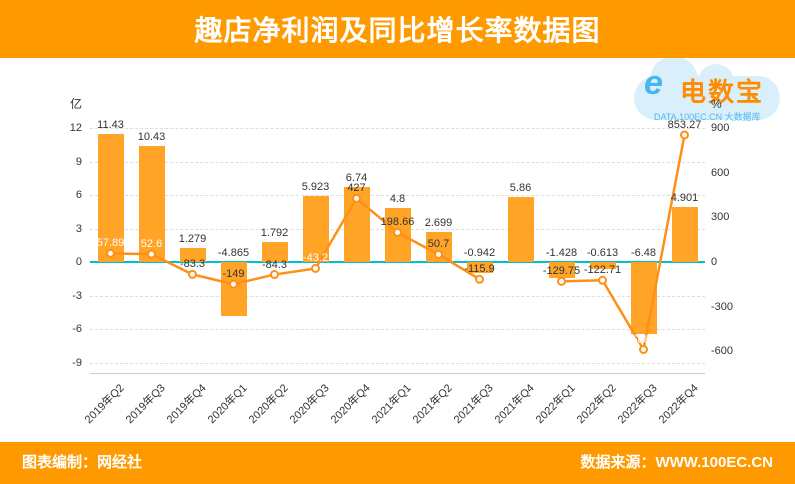  Describe the element at coordinates (105, 404) in the screenshot. I see `x-axis-category-label: 2019年Q2` at that location.